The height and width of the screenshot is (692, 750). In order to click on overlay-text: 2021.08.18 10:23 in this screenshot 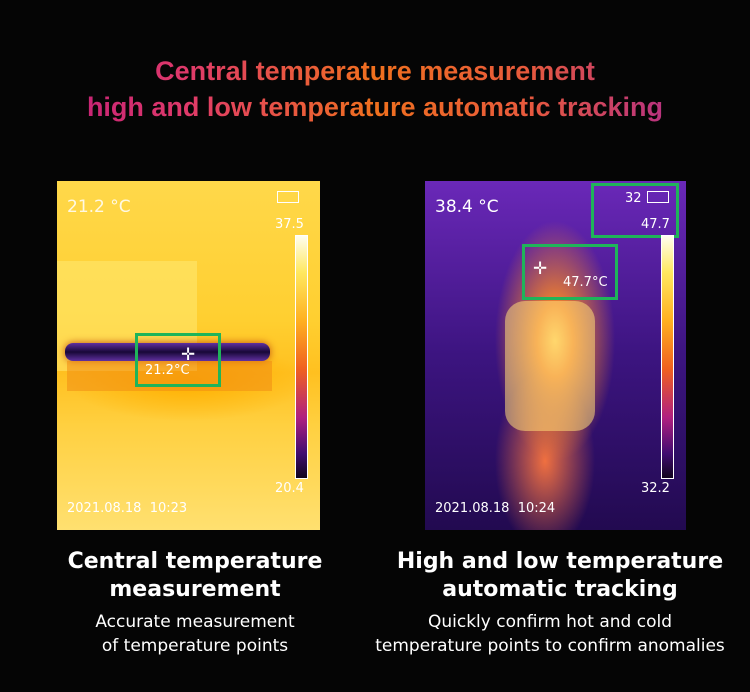, I will do `click(127, 508)`.